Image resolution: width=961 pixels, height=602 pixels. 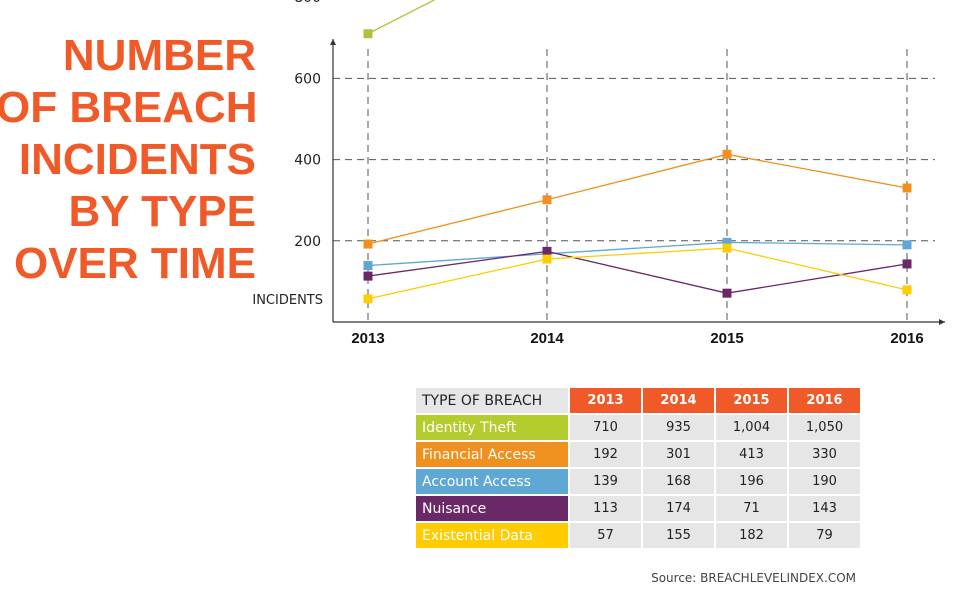 What do you see at coordinates (605, 508) in the screenshot?
I see `table-cell: 113` at bounding box center [605, 508].